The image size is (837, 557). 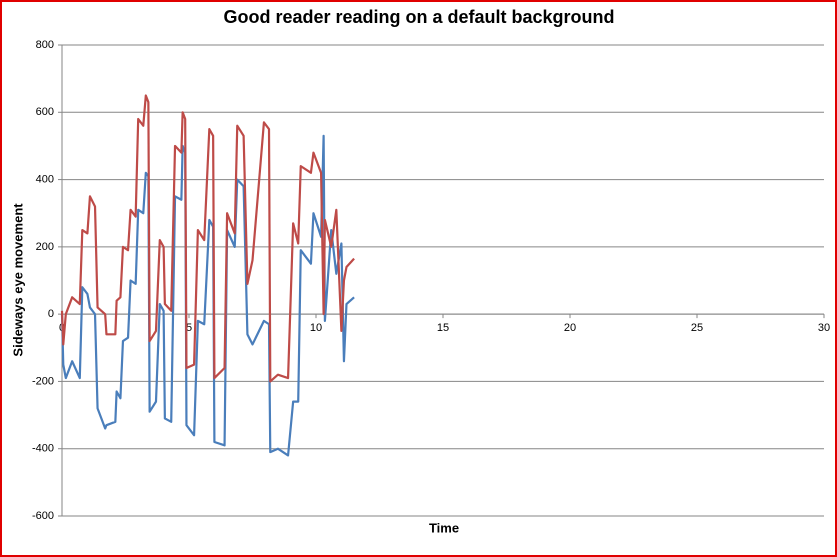 I want to click on y-tick-label: -200, so click(x=43, y=381).